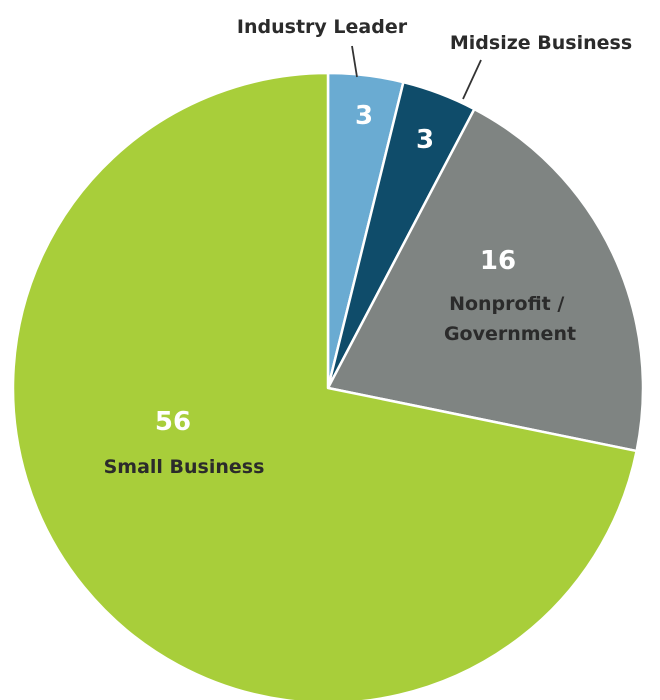 This screenshot has height=700, width=660. Describe the element at coordinates (541, 43) in the screenshot. I see `slice-label-midsize-business: Midsize Business` at that location.